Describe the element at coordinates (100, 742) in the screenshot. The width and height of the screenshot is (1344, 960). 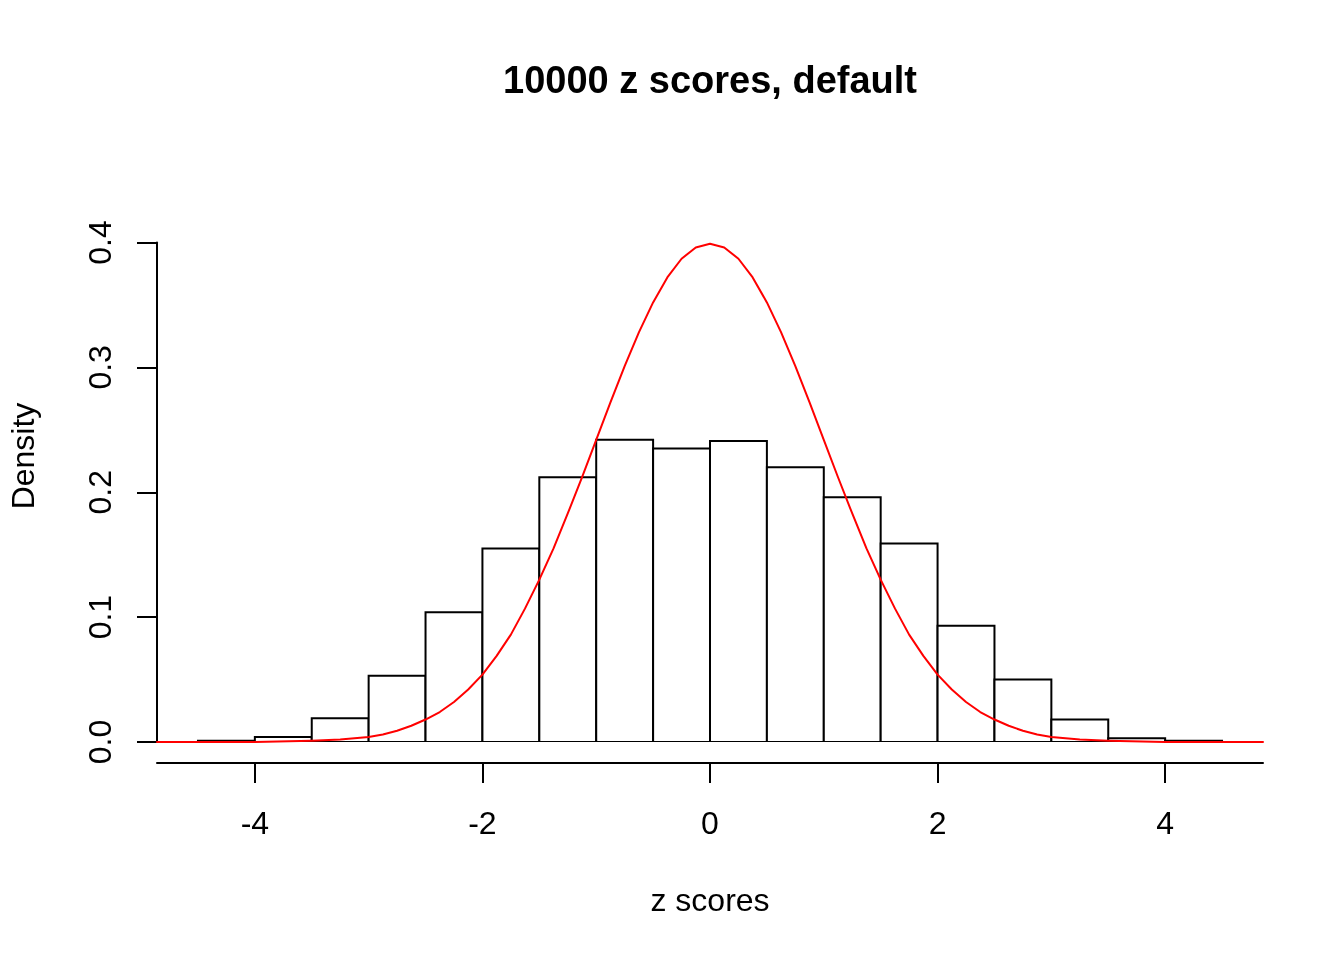
I see `y-tick-label: 0.0` at that location.